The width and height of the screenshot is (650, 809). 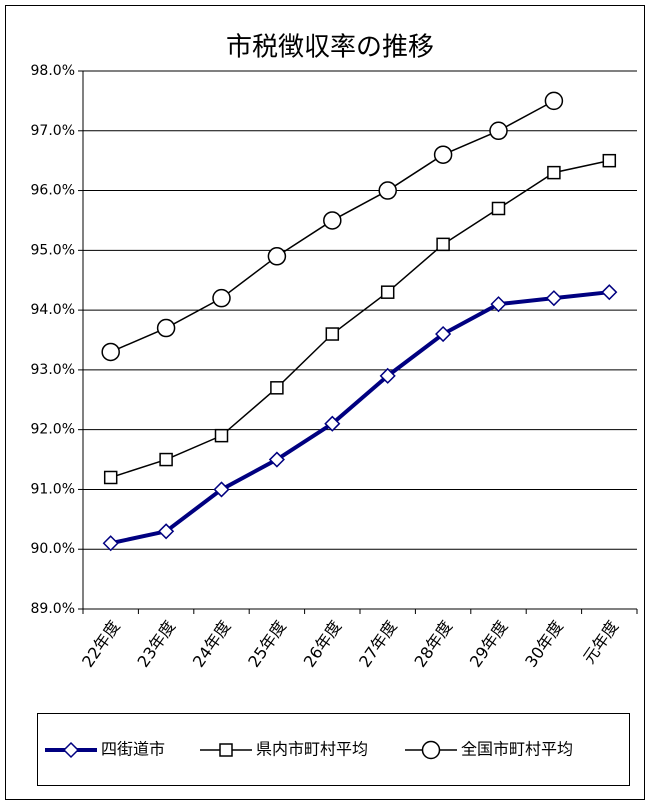 I want to click on legend-label: 全国市町村平均, so click(x=517, y=749).